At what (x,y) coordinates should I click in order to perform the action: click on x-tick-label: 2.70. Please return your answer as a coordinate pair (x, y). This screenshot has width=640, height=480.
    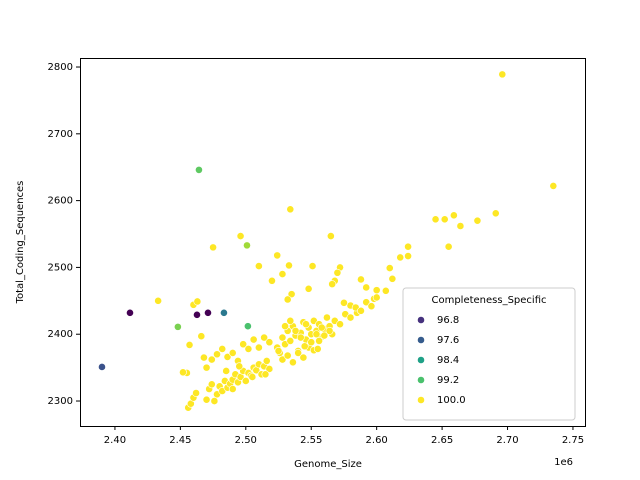
    Looking at the image, I should click on (507, 440).